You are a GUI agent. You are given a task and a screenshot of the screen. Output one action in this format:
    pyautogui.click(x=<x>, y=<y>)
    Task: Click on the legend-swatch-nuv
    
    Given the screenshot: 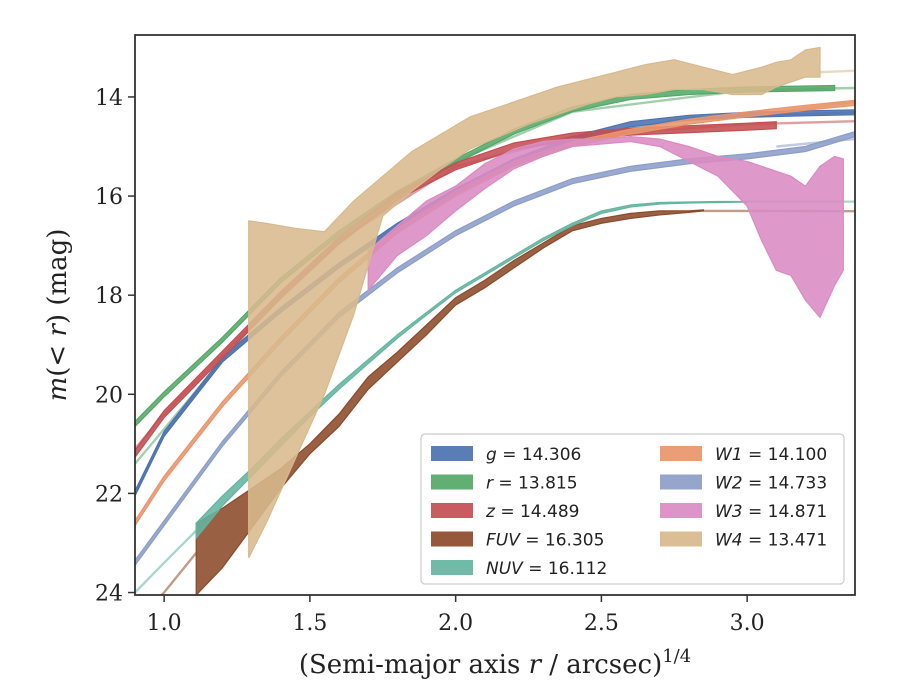 What is the action you would take?
    pyautogui.click(x=452, y=567)
    